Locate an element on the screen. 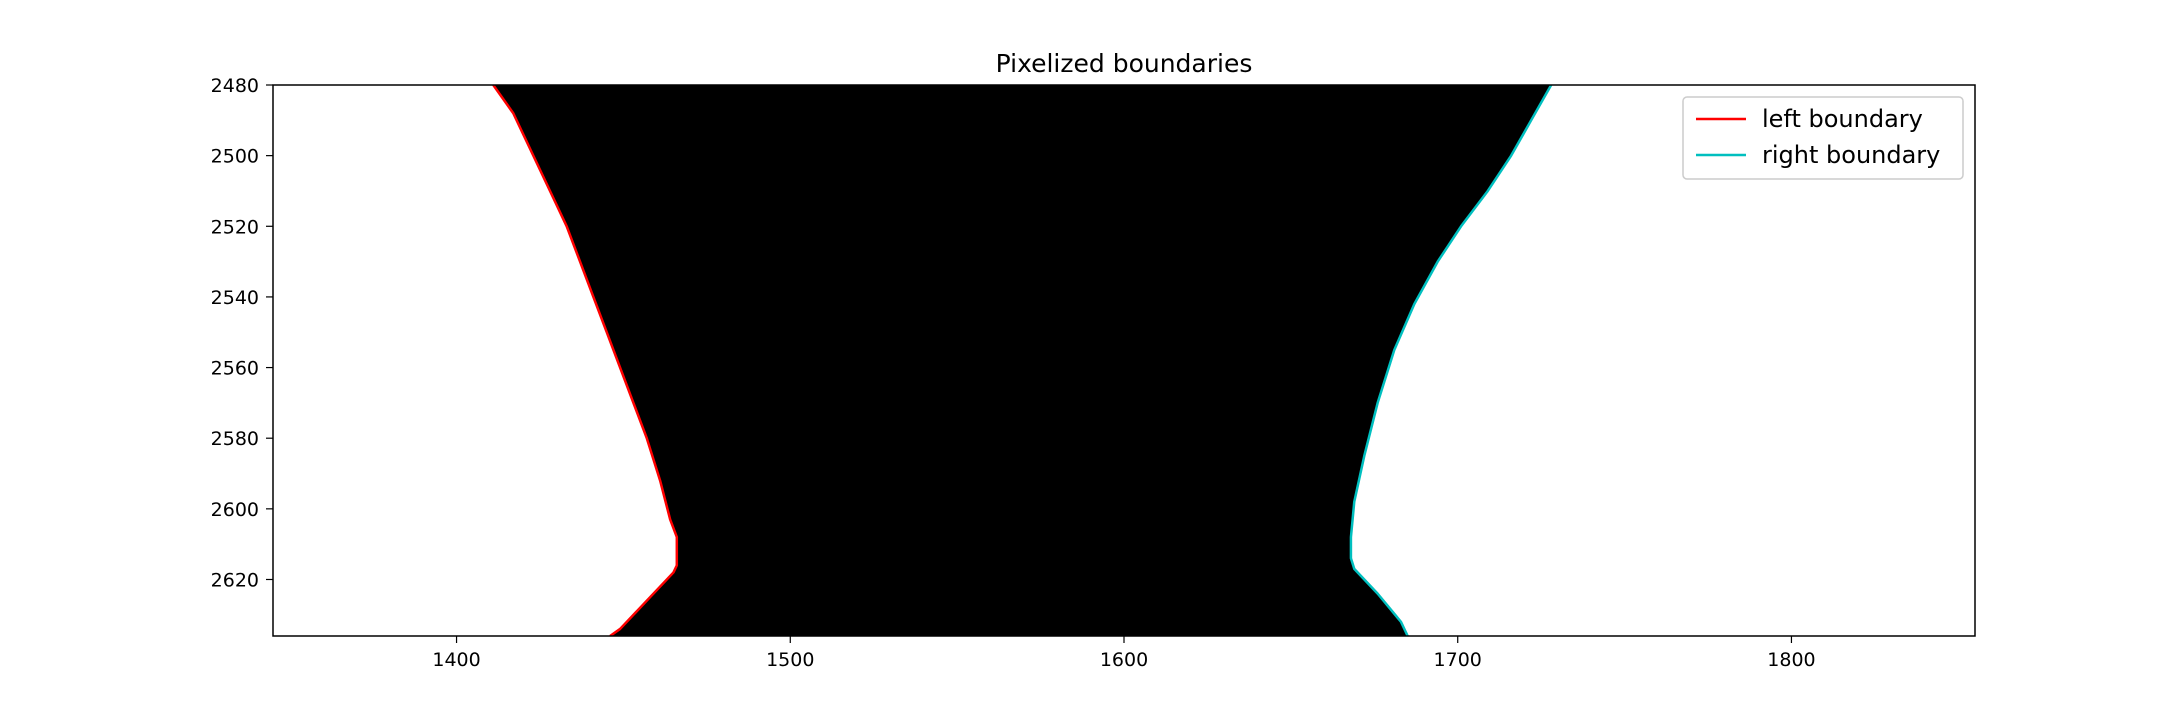  y-tick-label: 2540 is located at coordinates (235, 298).